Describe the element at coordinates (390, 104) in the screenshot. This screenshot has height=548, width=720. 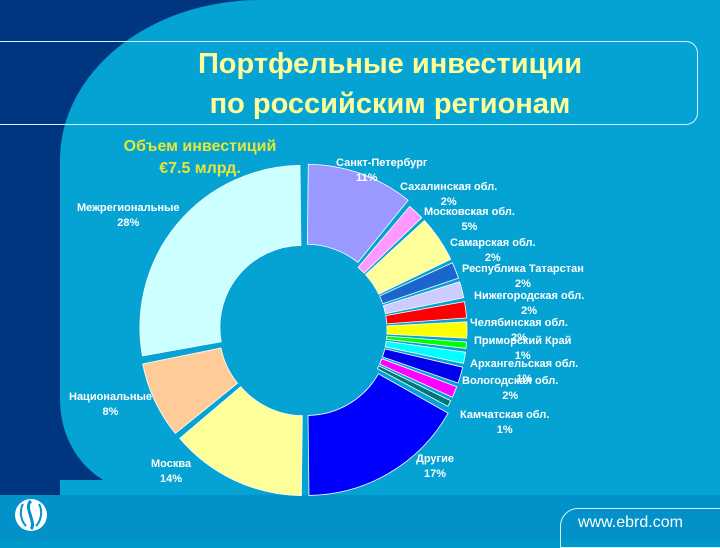
I see `title-line-2: по российским регионам` at that location.